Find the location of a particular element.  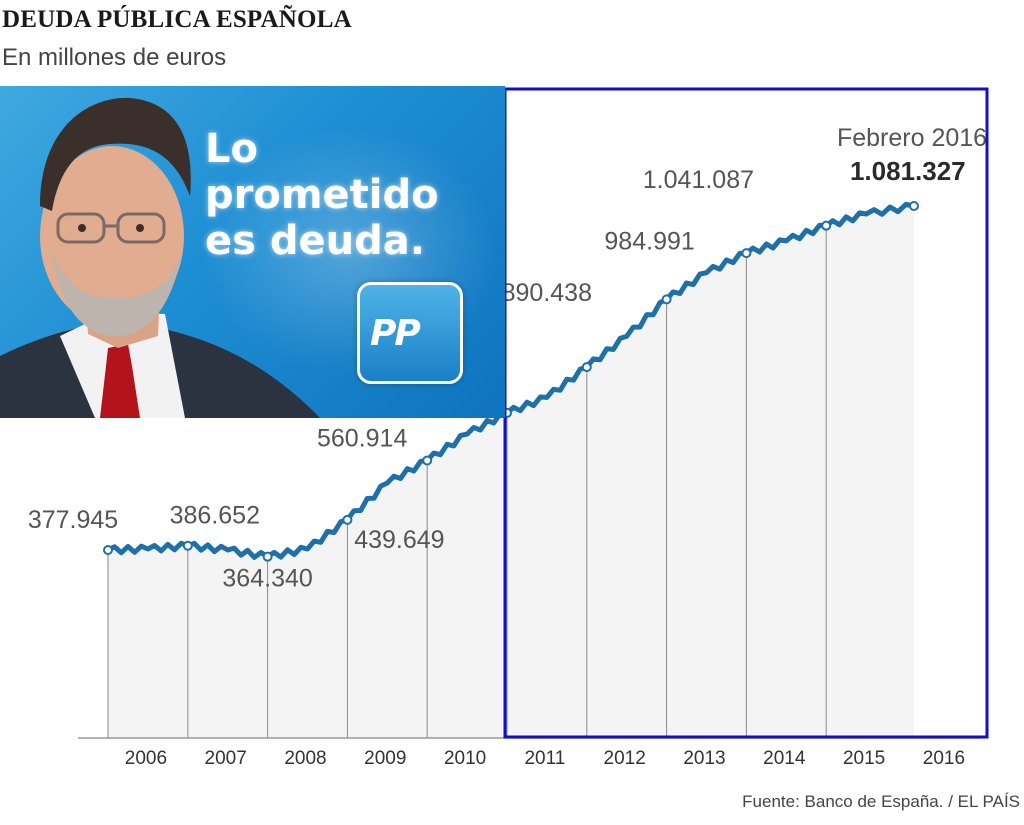

annotation-label-0: 377.945 is located at coordinates (73, 520).